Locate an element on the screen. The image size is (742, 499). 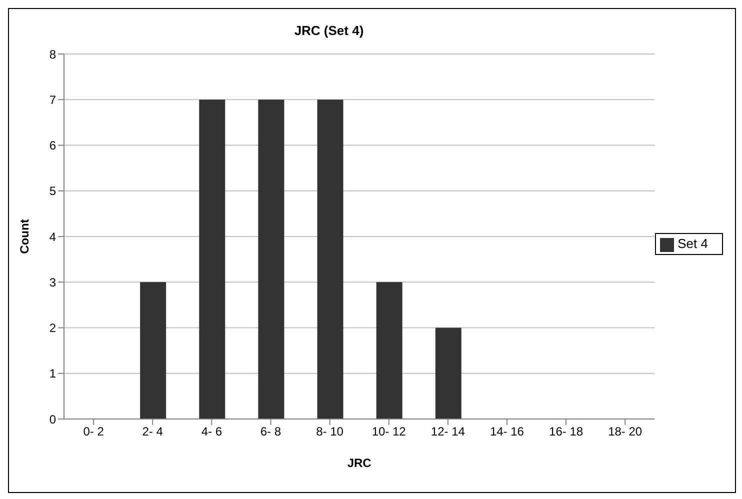
x-tick-label: 8- 10 is located at coordinates (330, 431).